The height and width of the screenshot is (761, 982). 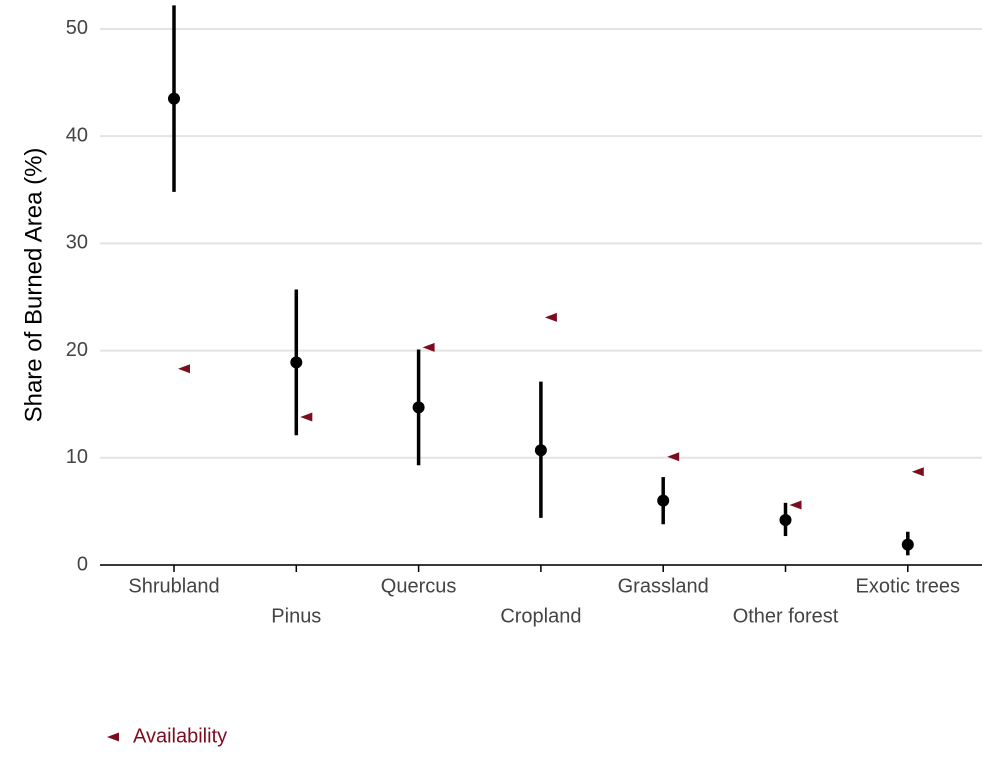 I want to click on legend-label: Availability, so click(x=180, y=736).